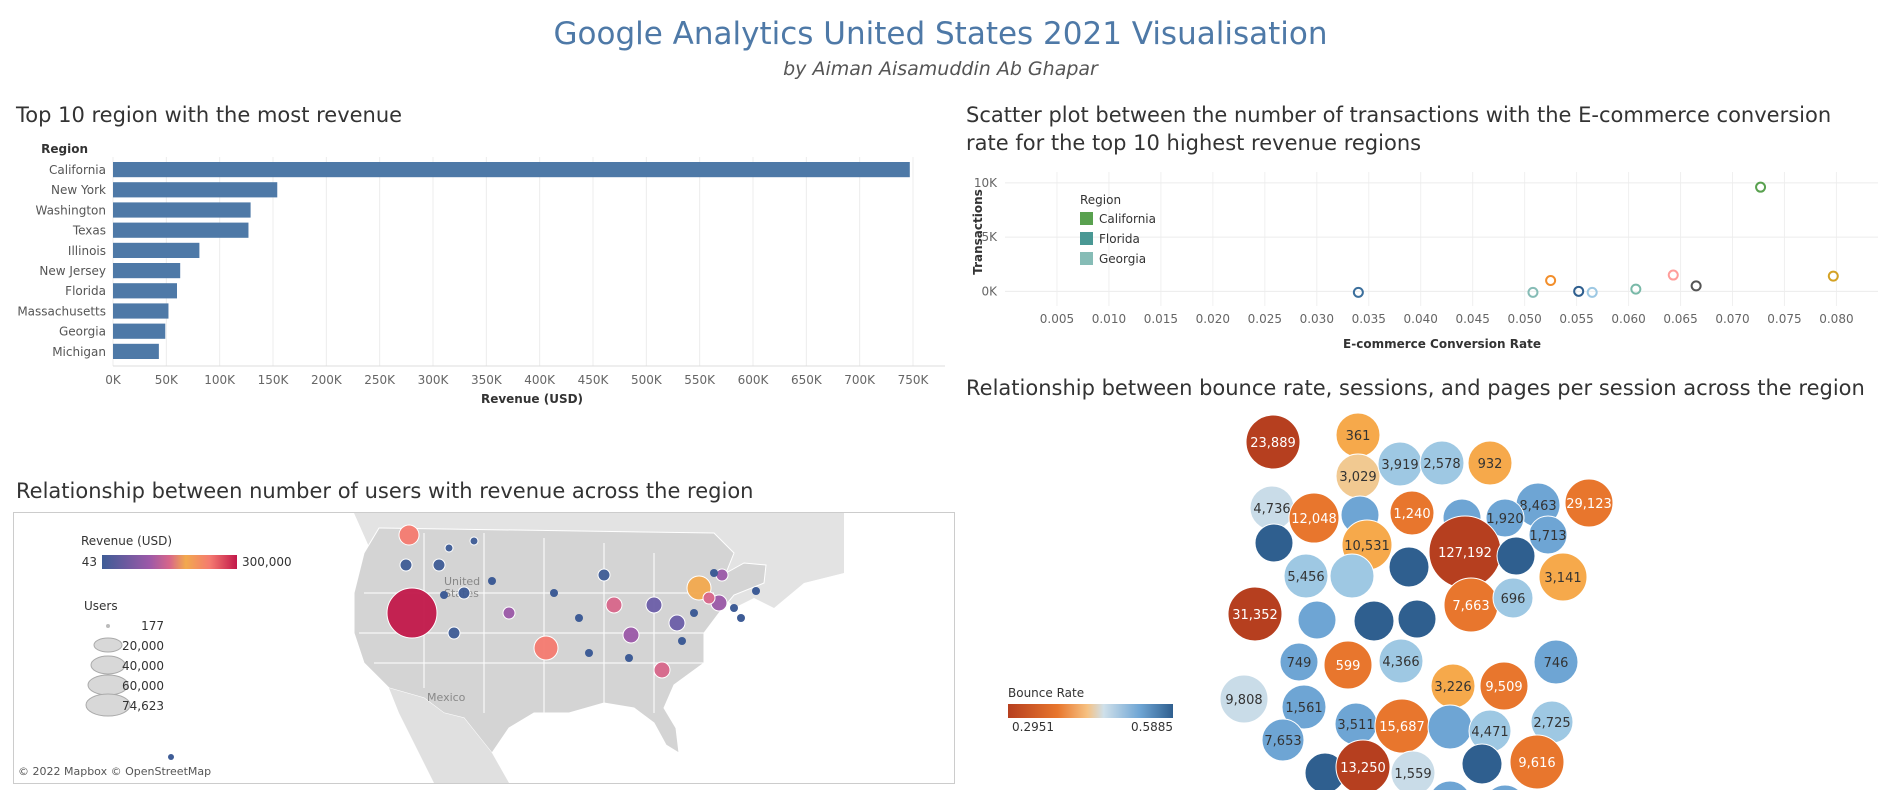 The width and height of the screenshot is (1881, 790). I want to click on bubble-label: 13,250, so click(1363, 768).